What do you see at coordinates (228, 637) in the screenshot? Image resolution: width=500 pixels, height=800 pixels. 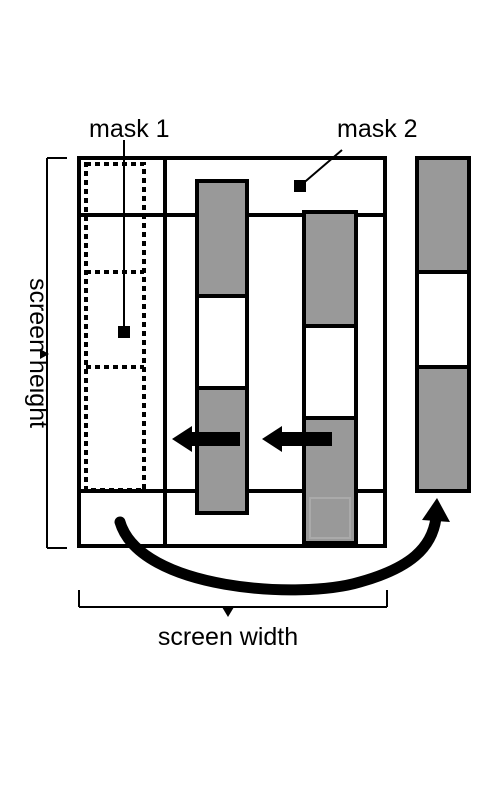 I see `screen-width-label: screen width` at bounding box center [228, 637].